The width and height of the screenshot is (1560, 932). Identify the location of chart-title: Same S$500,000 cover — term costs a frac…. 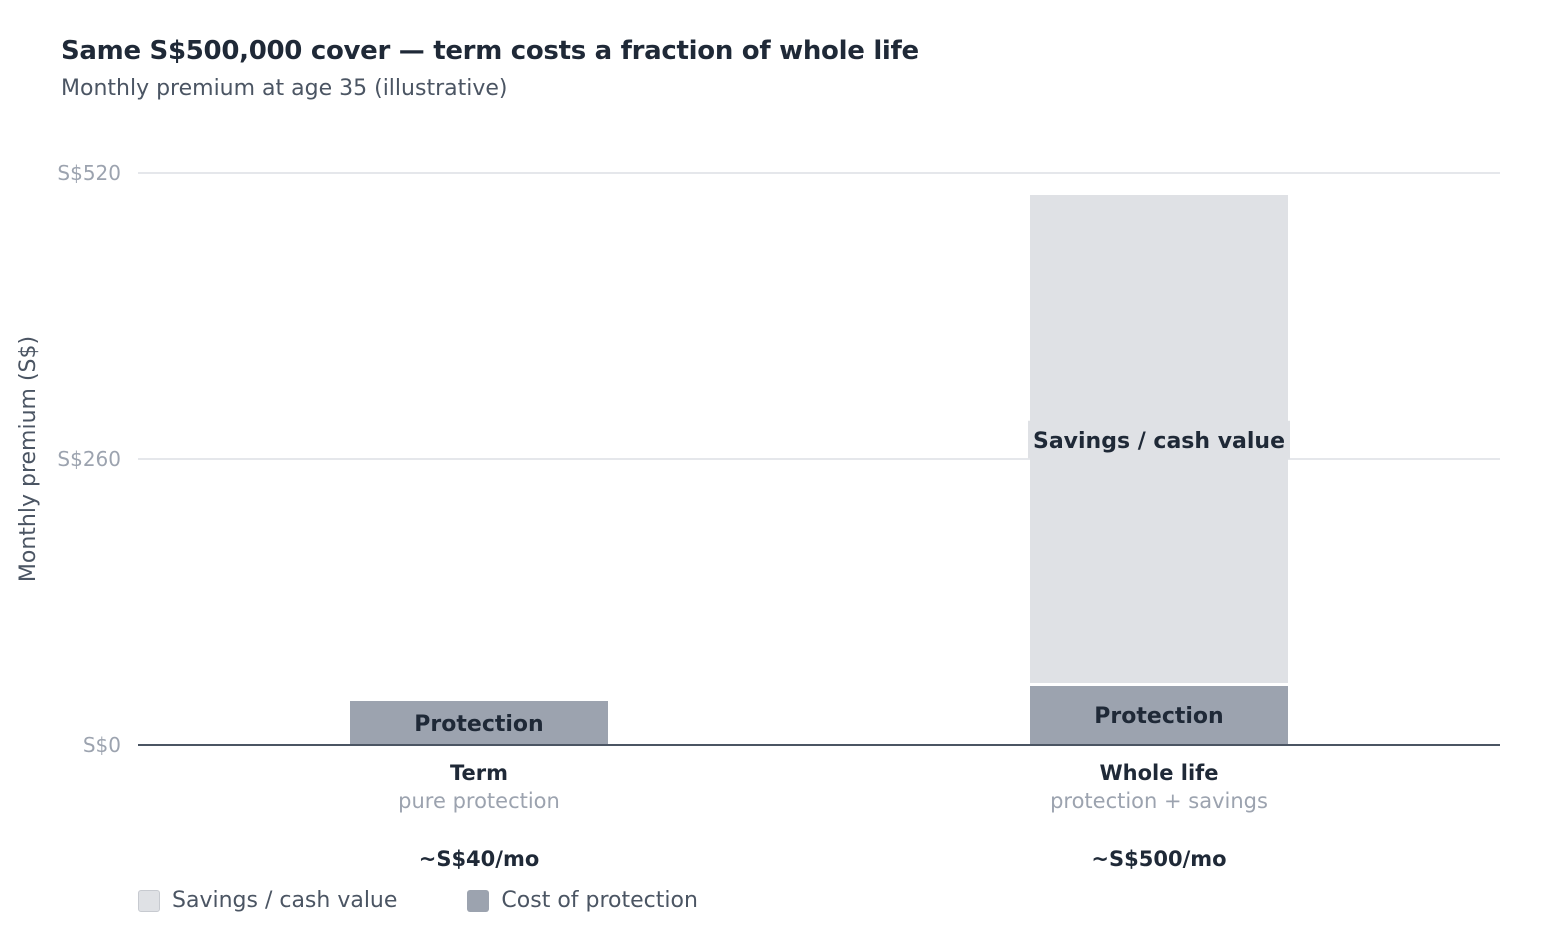
(490, 51).